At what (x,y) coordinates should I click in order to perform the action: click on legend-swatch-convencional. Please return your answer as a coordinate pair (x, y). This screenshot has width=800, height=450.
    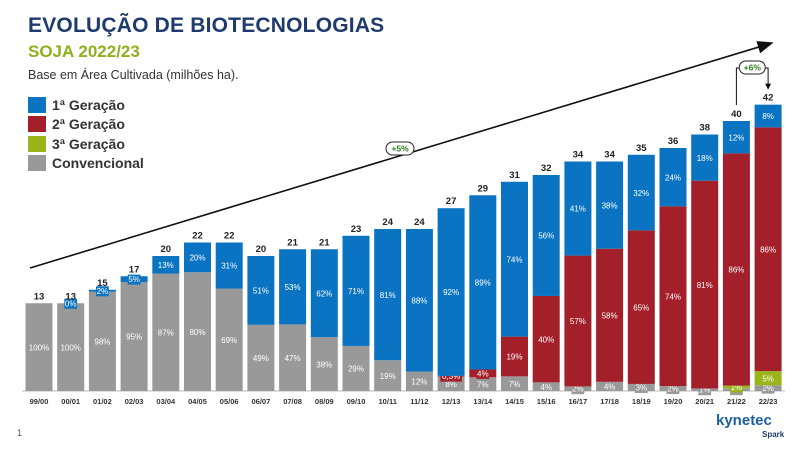
    Looking at the image, I should click on (37, 163).